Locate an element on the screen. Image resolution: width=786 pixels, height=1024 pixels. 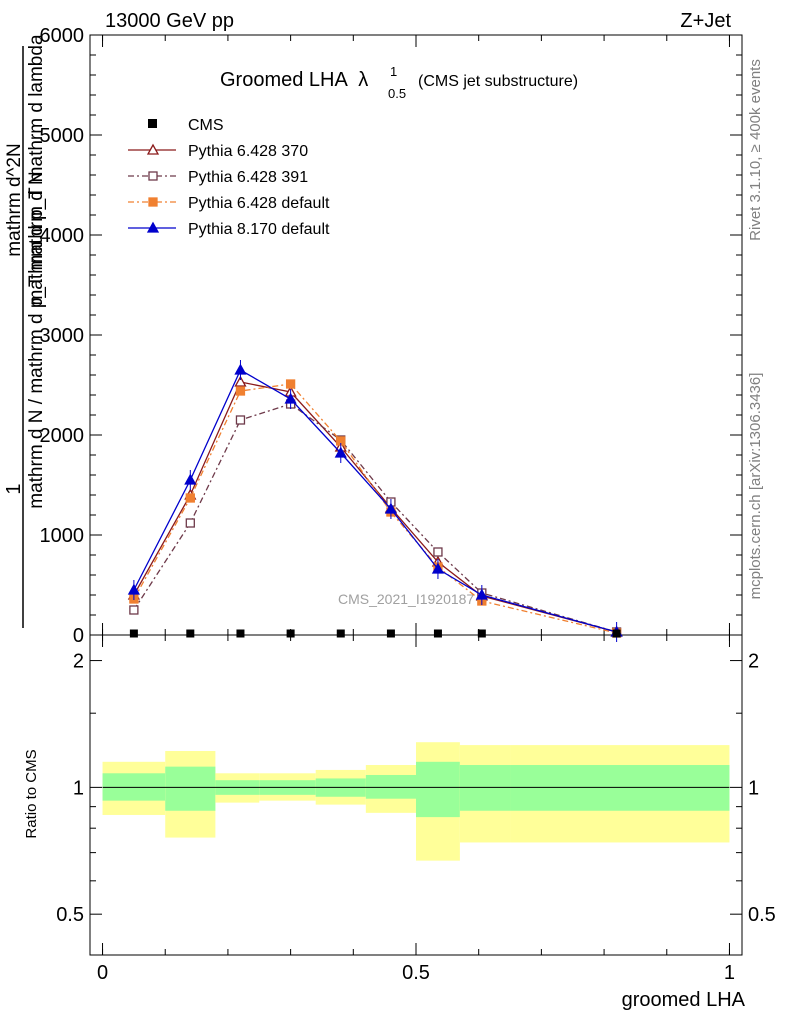
x-tick-label: 0 is located at coordinates (102, 973).